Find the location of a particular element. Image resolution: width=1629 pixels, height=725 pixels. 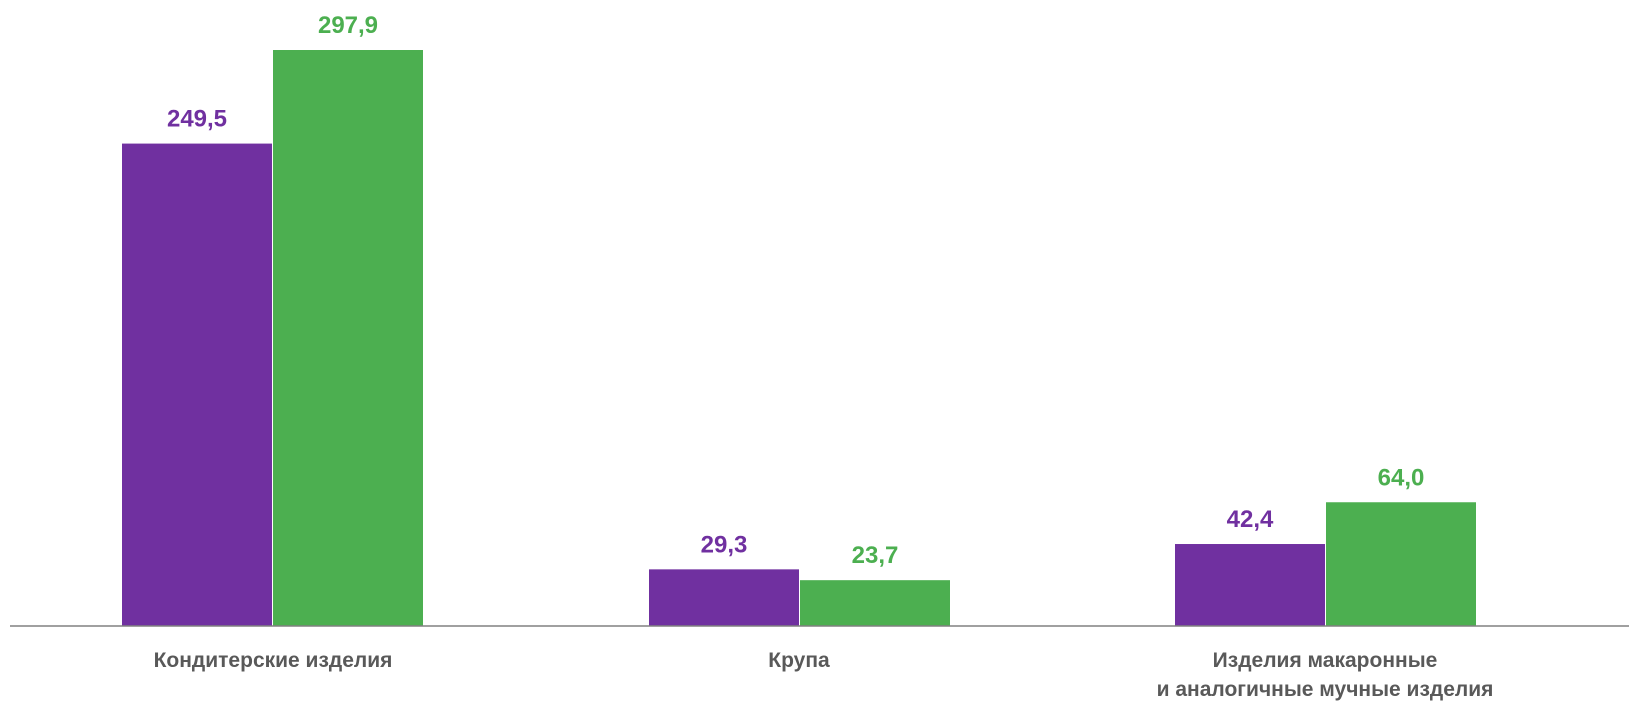

value-label-series1-cat3: 42,4 is located at coordinates (1250, 519).